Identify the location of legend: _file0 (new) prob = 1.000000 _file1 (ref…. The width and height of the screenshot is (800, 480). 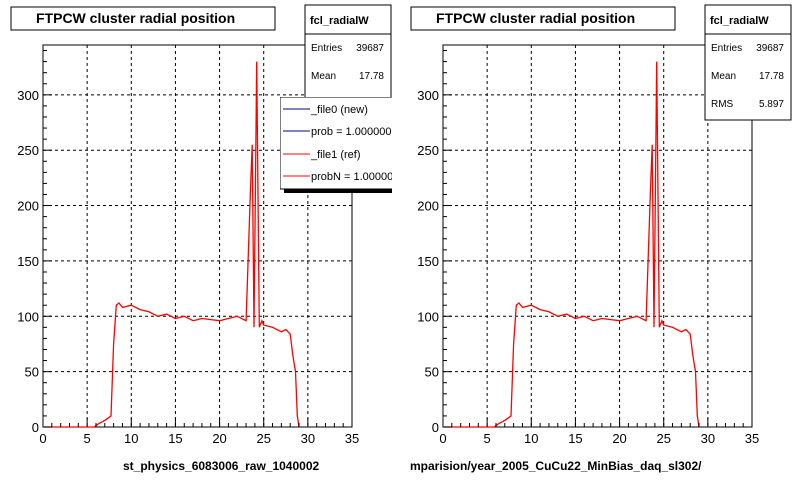
(339, 145).